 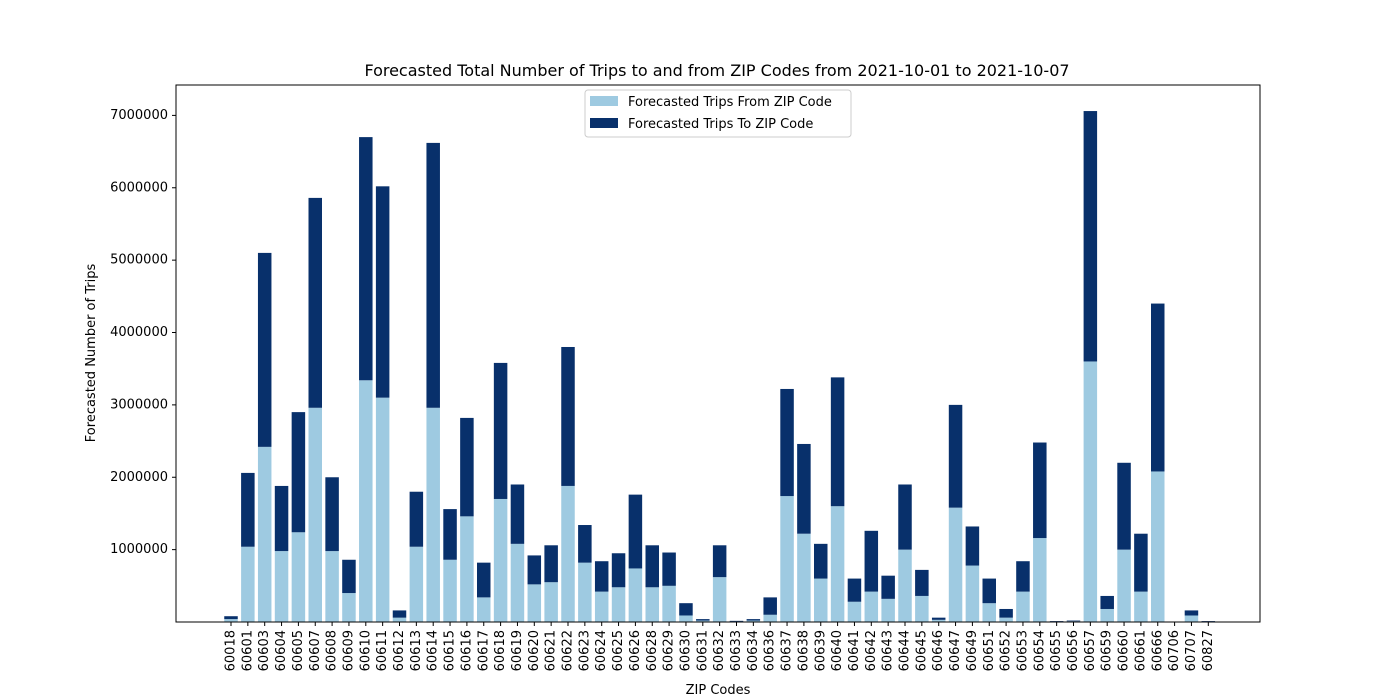 I want to click on x-tick-label: 60644, so click(x=905, y=650).